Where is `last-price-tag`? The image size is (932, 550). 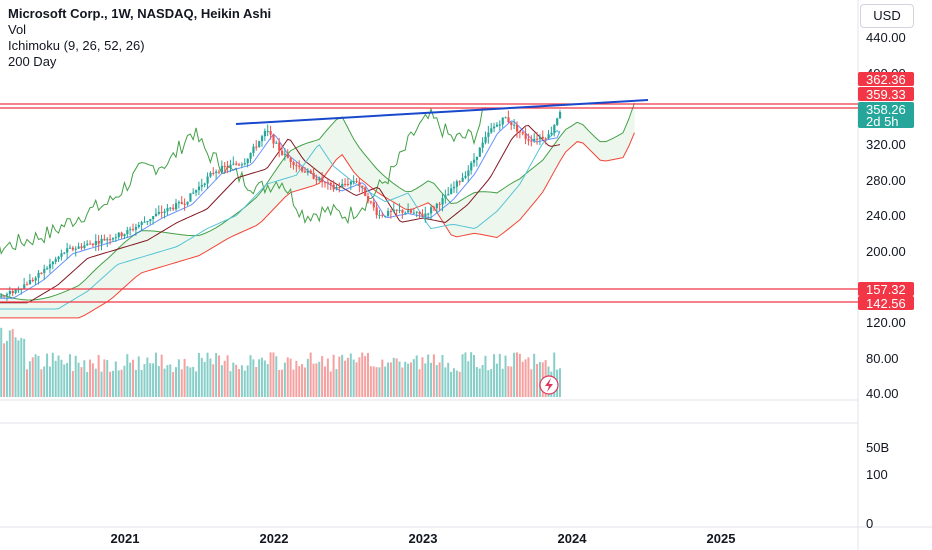 last-price-tag is located at coordinates (886, 115).